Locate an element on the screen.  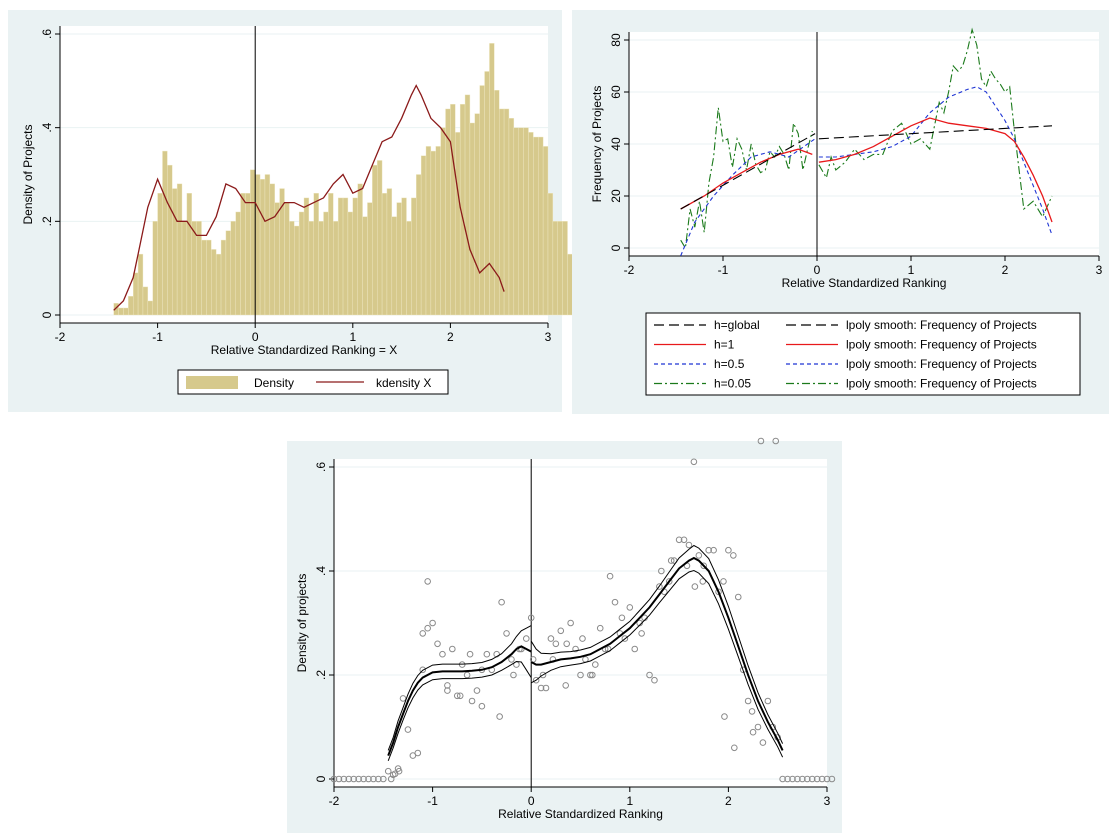
y-axis-title: Frequency of Projects is located at coordinates (597, 144).